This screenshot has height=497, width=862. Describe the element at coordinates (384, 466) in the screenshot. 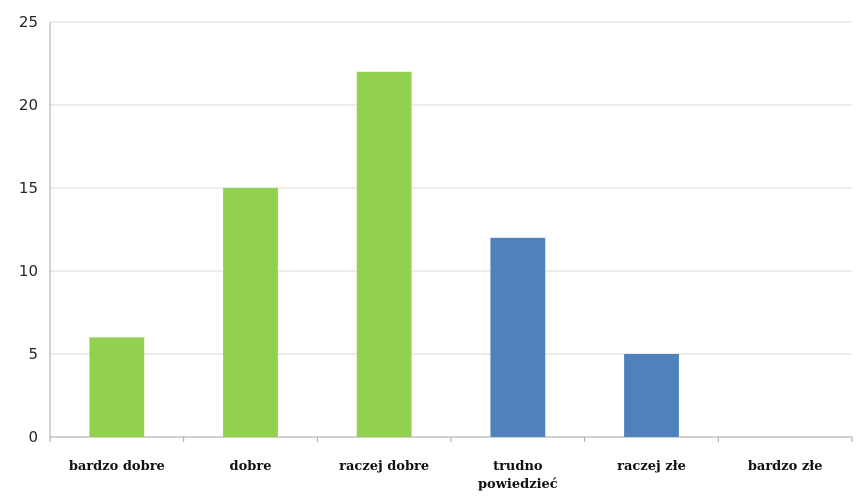

I see `x-tick-label: raczej dobre` at that location.